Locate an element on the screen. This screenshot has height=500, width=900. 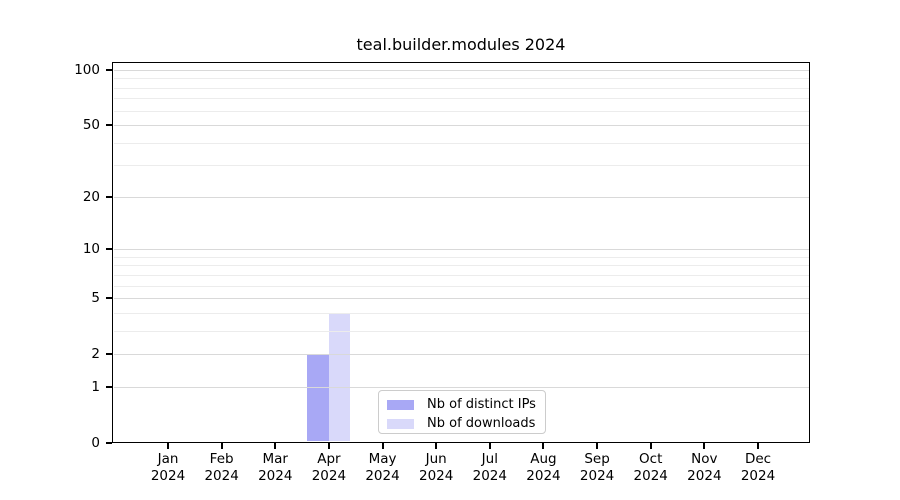
legend-item-distinct-ips: Nb of distinct IPs is located at coordinates (466, 404).